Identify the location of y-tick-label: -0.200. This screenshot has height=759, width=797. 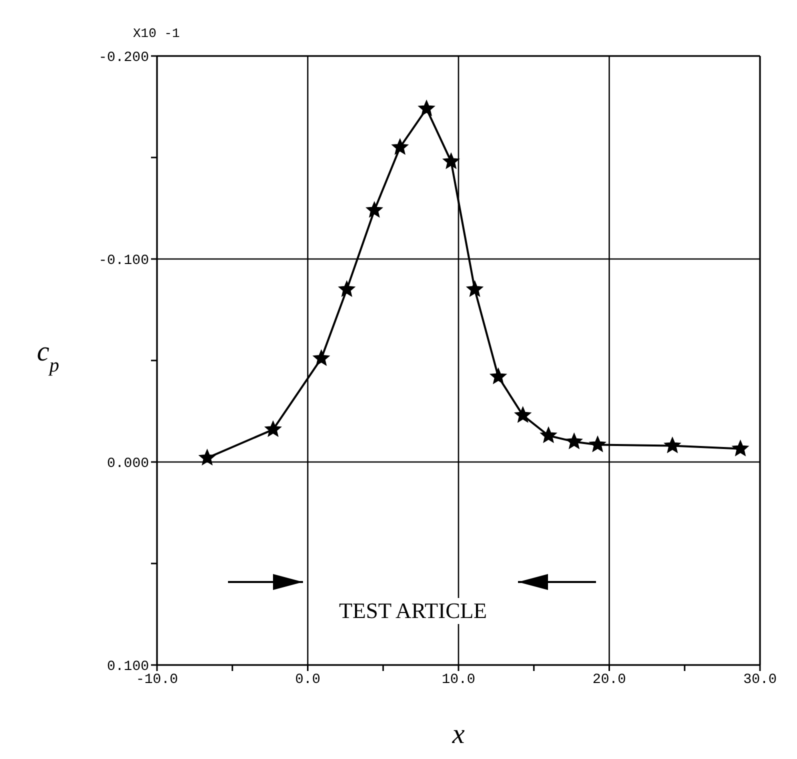
(123, 58).